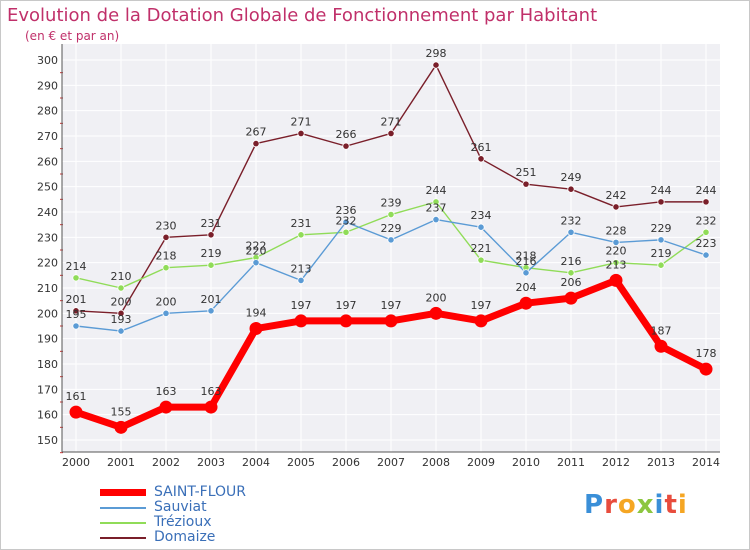  What do you see at coordinates (47, 187) in the screenshot?
I see `y-tick-label: 250` at bounding box center [47, 187].